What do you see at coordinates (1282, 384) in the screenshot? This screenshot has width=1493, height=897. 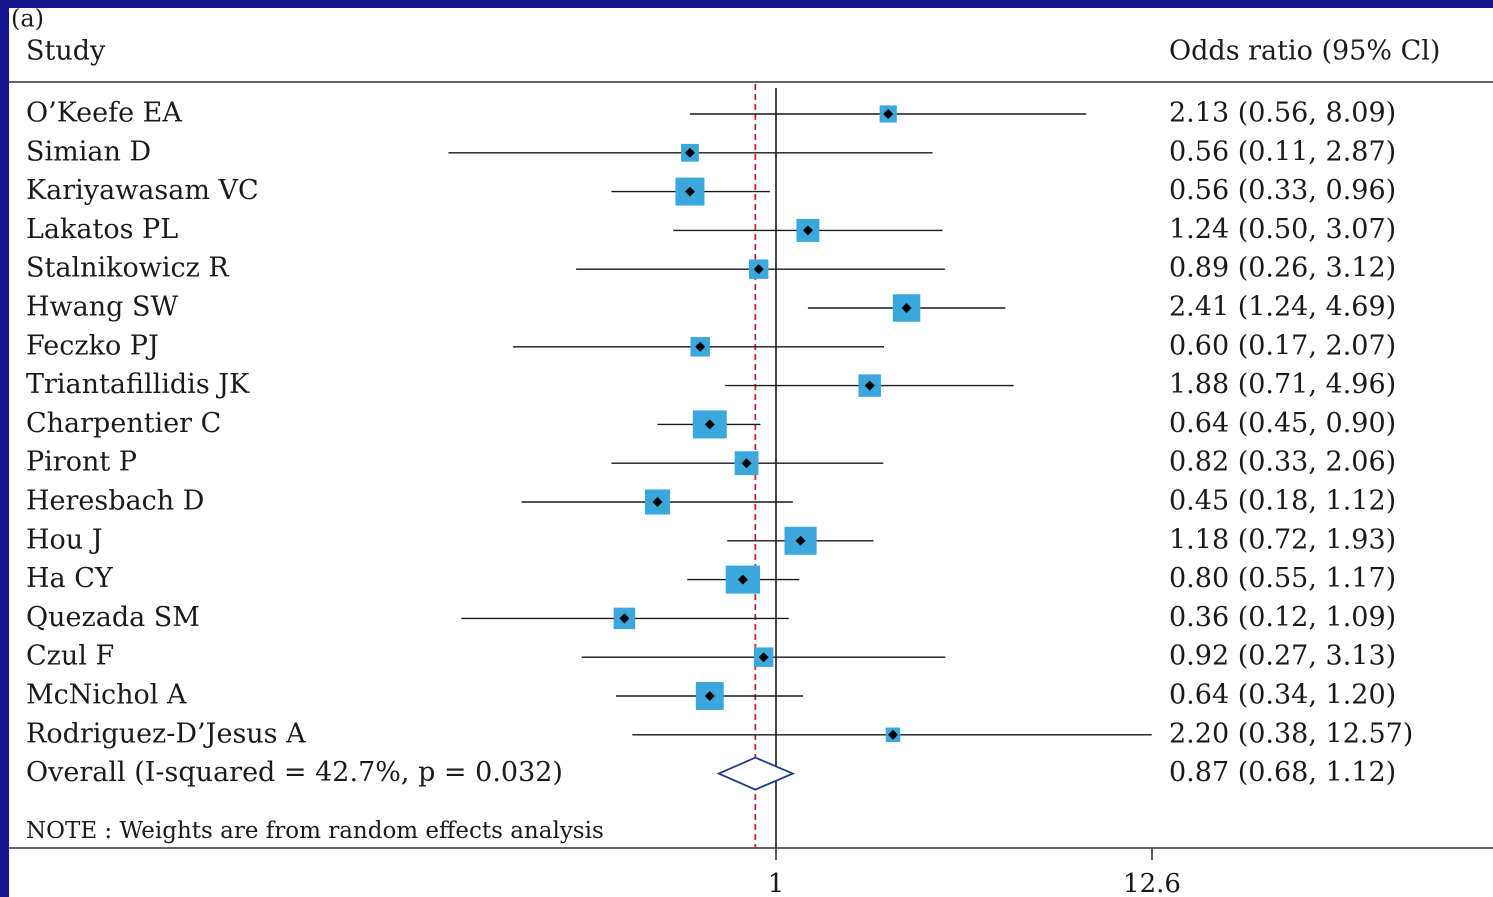 I see `study-or-ci: 1.88 (0.71, 4.96)` at bounding box center [1282, 384].